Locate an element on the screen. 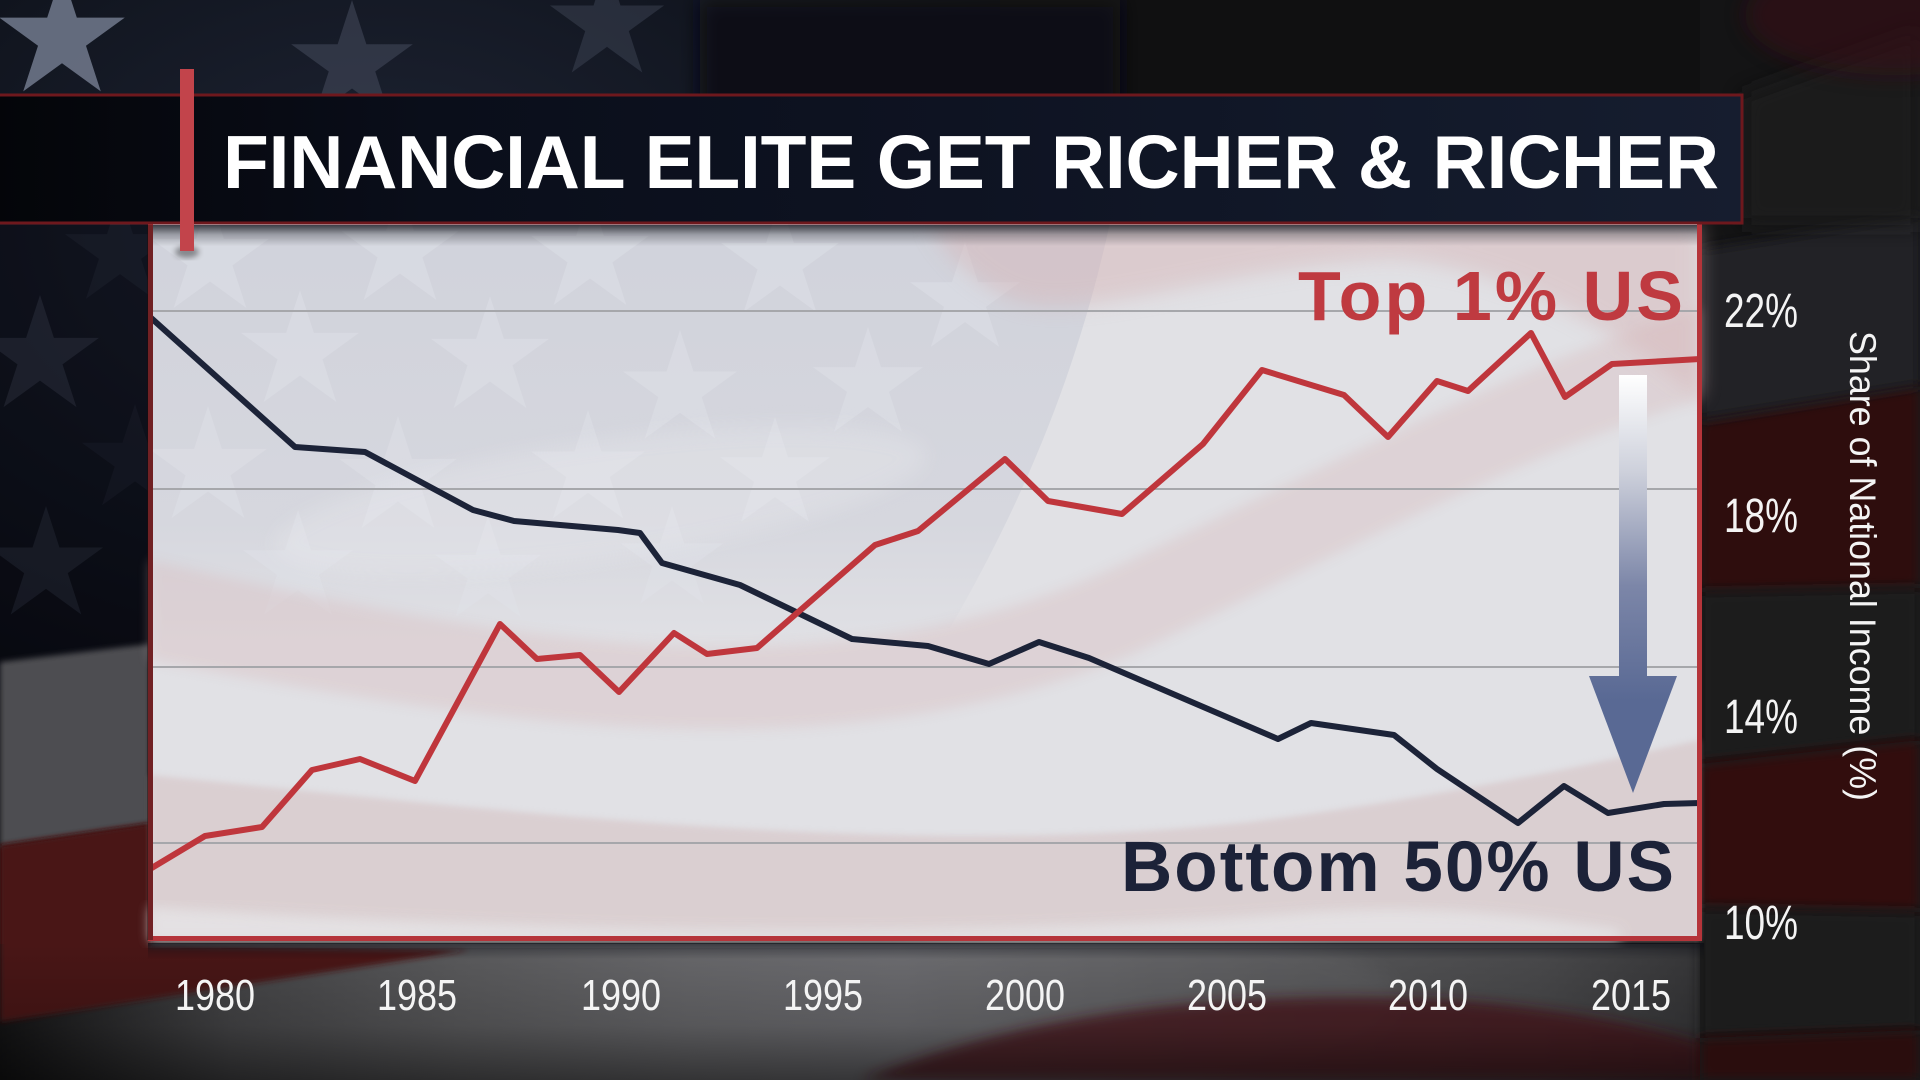 The image size is (1920, 1080). svg-text:FINANCIAL ELITE GET RICHER & R: FINANCIAL ELITE GET RICHER & RICHER is located at coordinates (971, 162).